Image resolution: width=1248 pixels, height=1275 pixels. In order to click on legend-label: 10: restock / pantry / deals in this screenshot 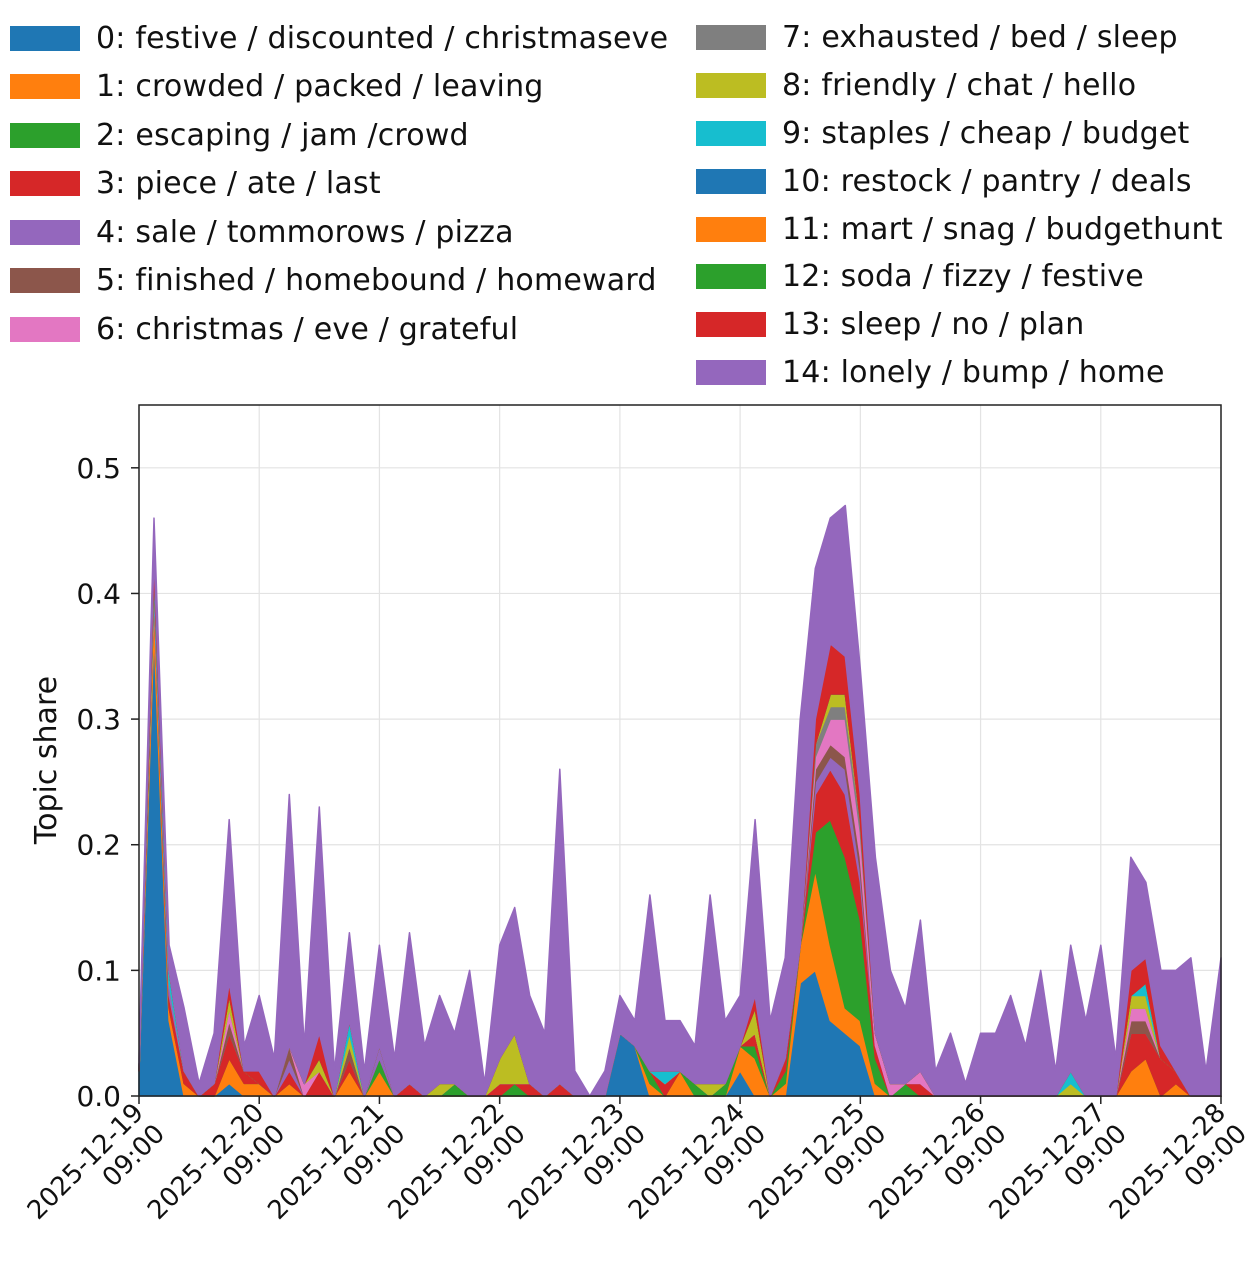, I will do `click(987, 181)`.